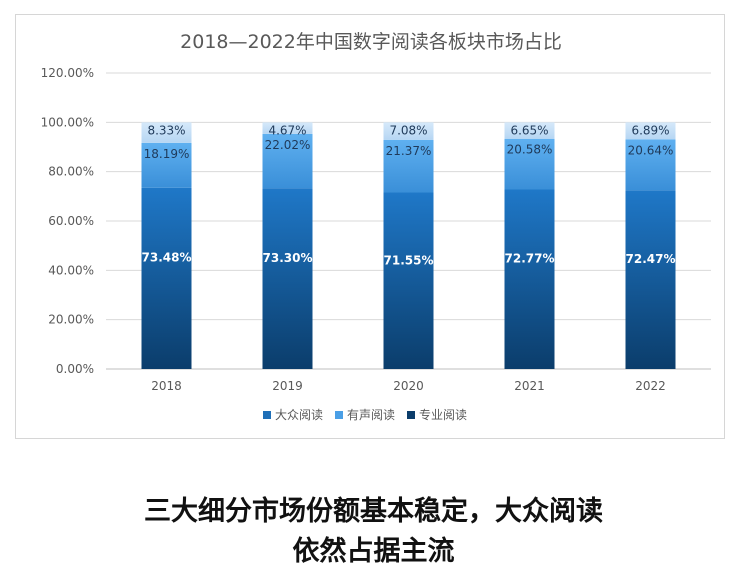  What do you see at coordinates (651, 259) in the screenshot?
I see `data-label: 72.47%` at bounding box center [651, 259].